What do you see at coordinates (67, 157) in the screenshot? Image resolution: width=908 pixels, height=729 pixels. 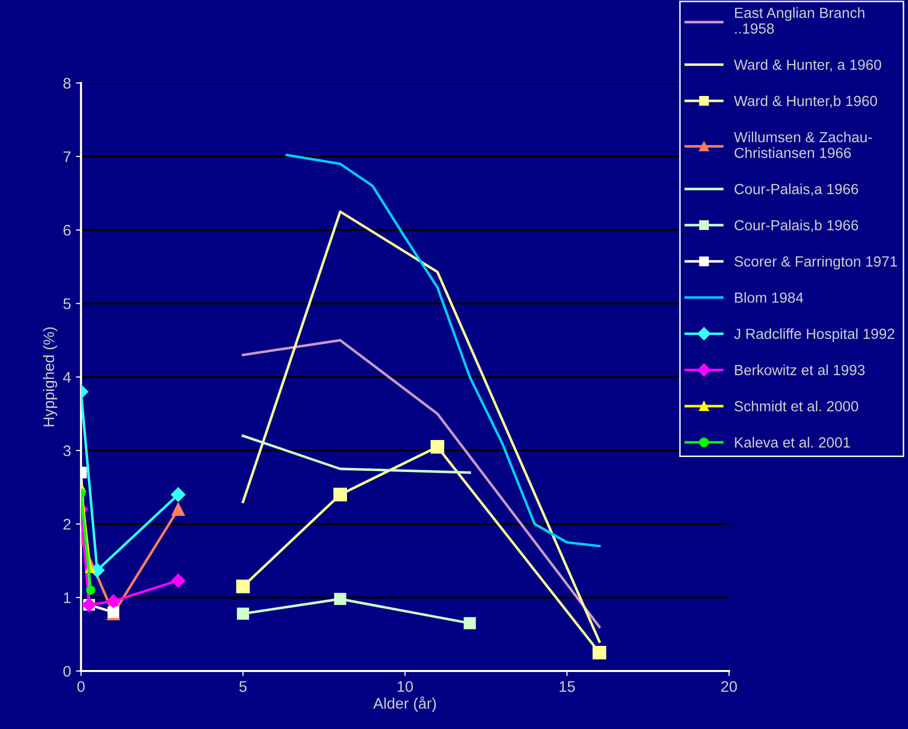 I see `y-tick-label: 7` at bounding box center [67, 157].